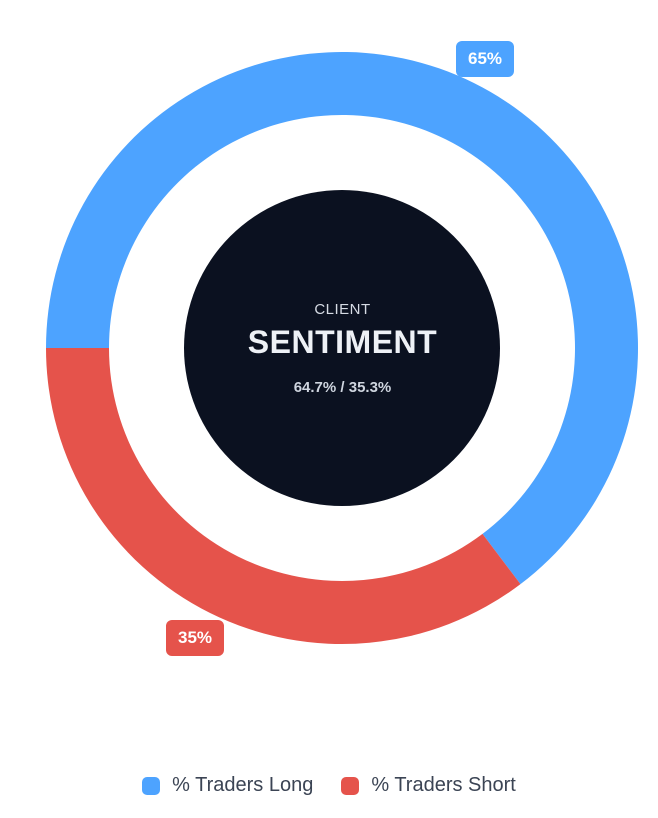  What do you see at coordinates (329, 785) in the screenshot?
I see `legend: % Traders Long % Traders Short` at bounding box center [329, 785].